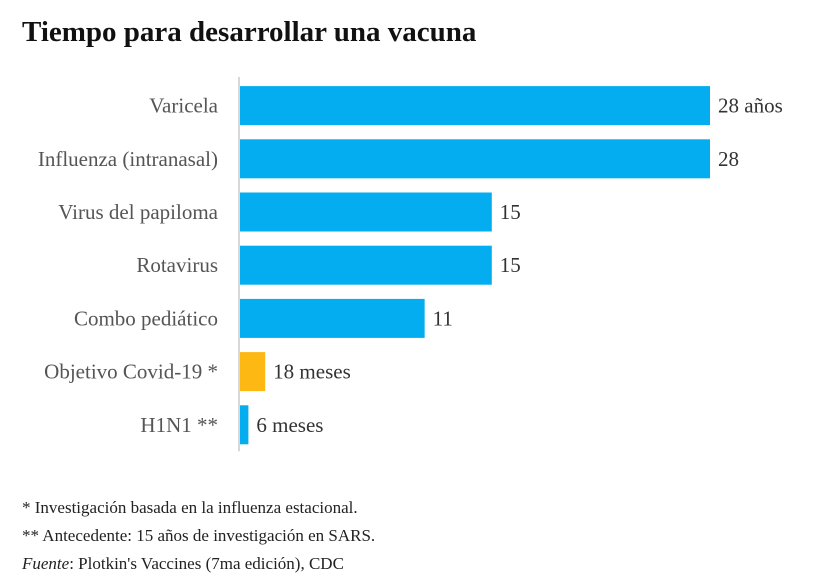 The height and width of the screenshot is (583, 815). Describe the element at coordinates (46, 563) in the screenshot. I see `source-label: Fuente` at that location.